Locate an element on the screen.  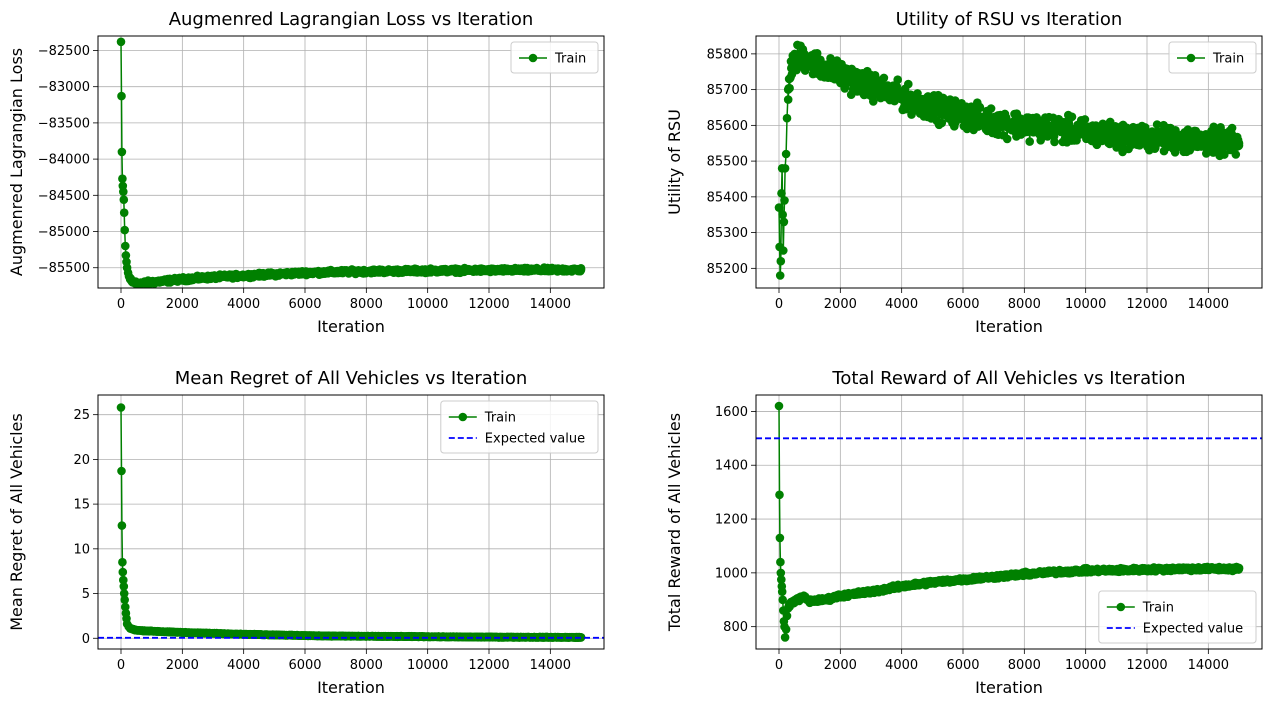
y-tick-label: 85400 is located at coordinates (727, 197).